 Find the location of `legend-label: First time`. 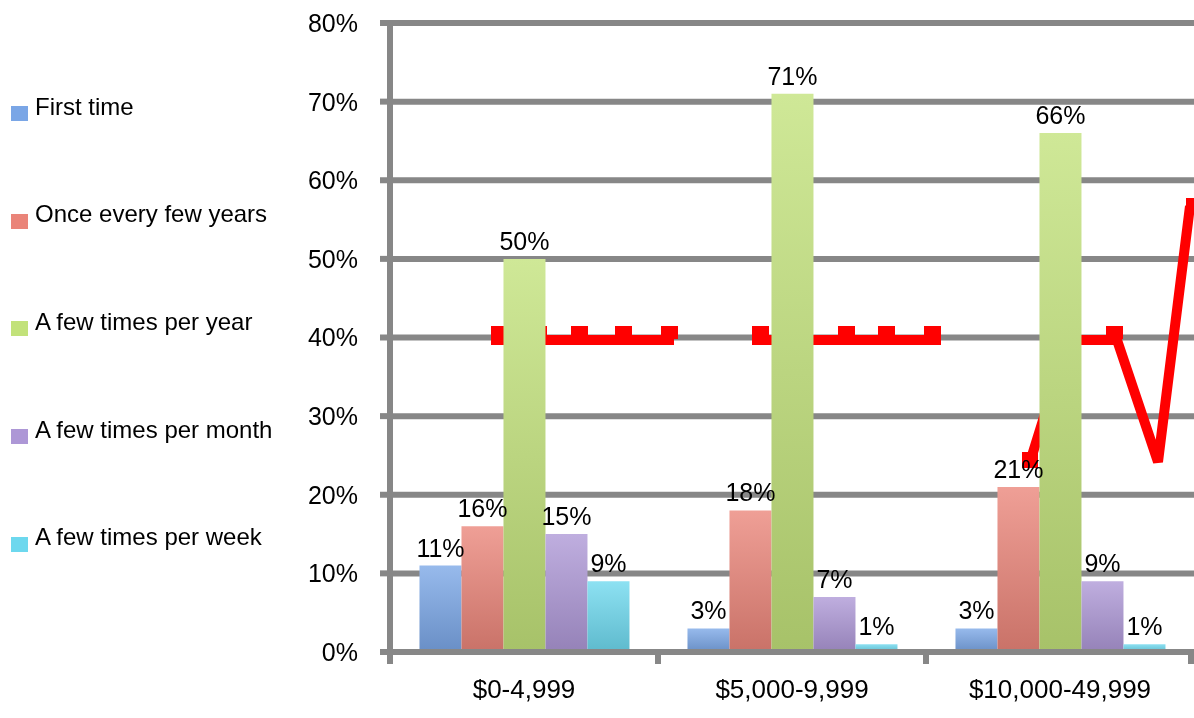

legend-label: First time is located at coordinates (84, 106).